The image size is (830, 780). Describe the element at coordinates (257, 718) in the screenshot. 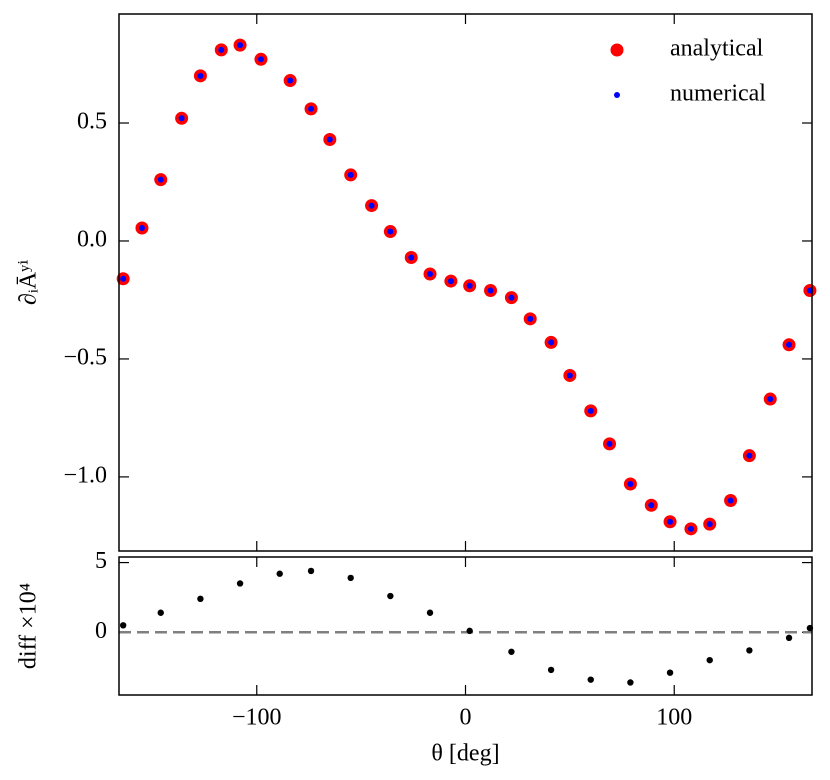

I see `x-tick-label: −100` at that location.